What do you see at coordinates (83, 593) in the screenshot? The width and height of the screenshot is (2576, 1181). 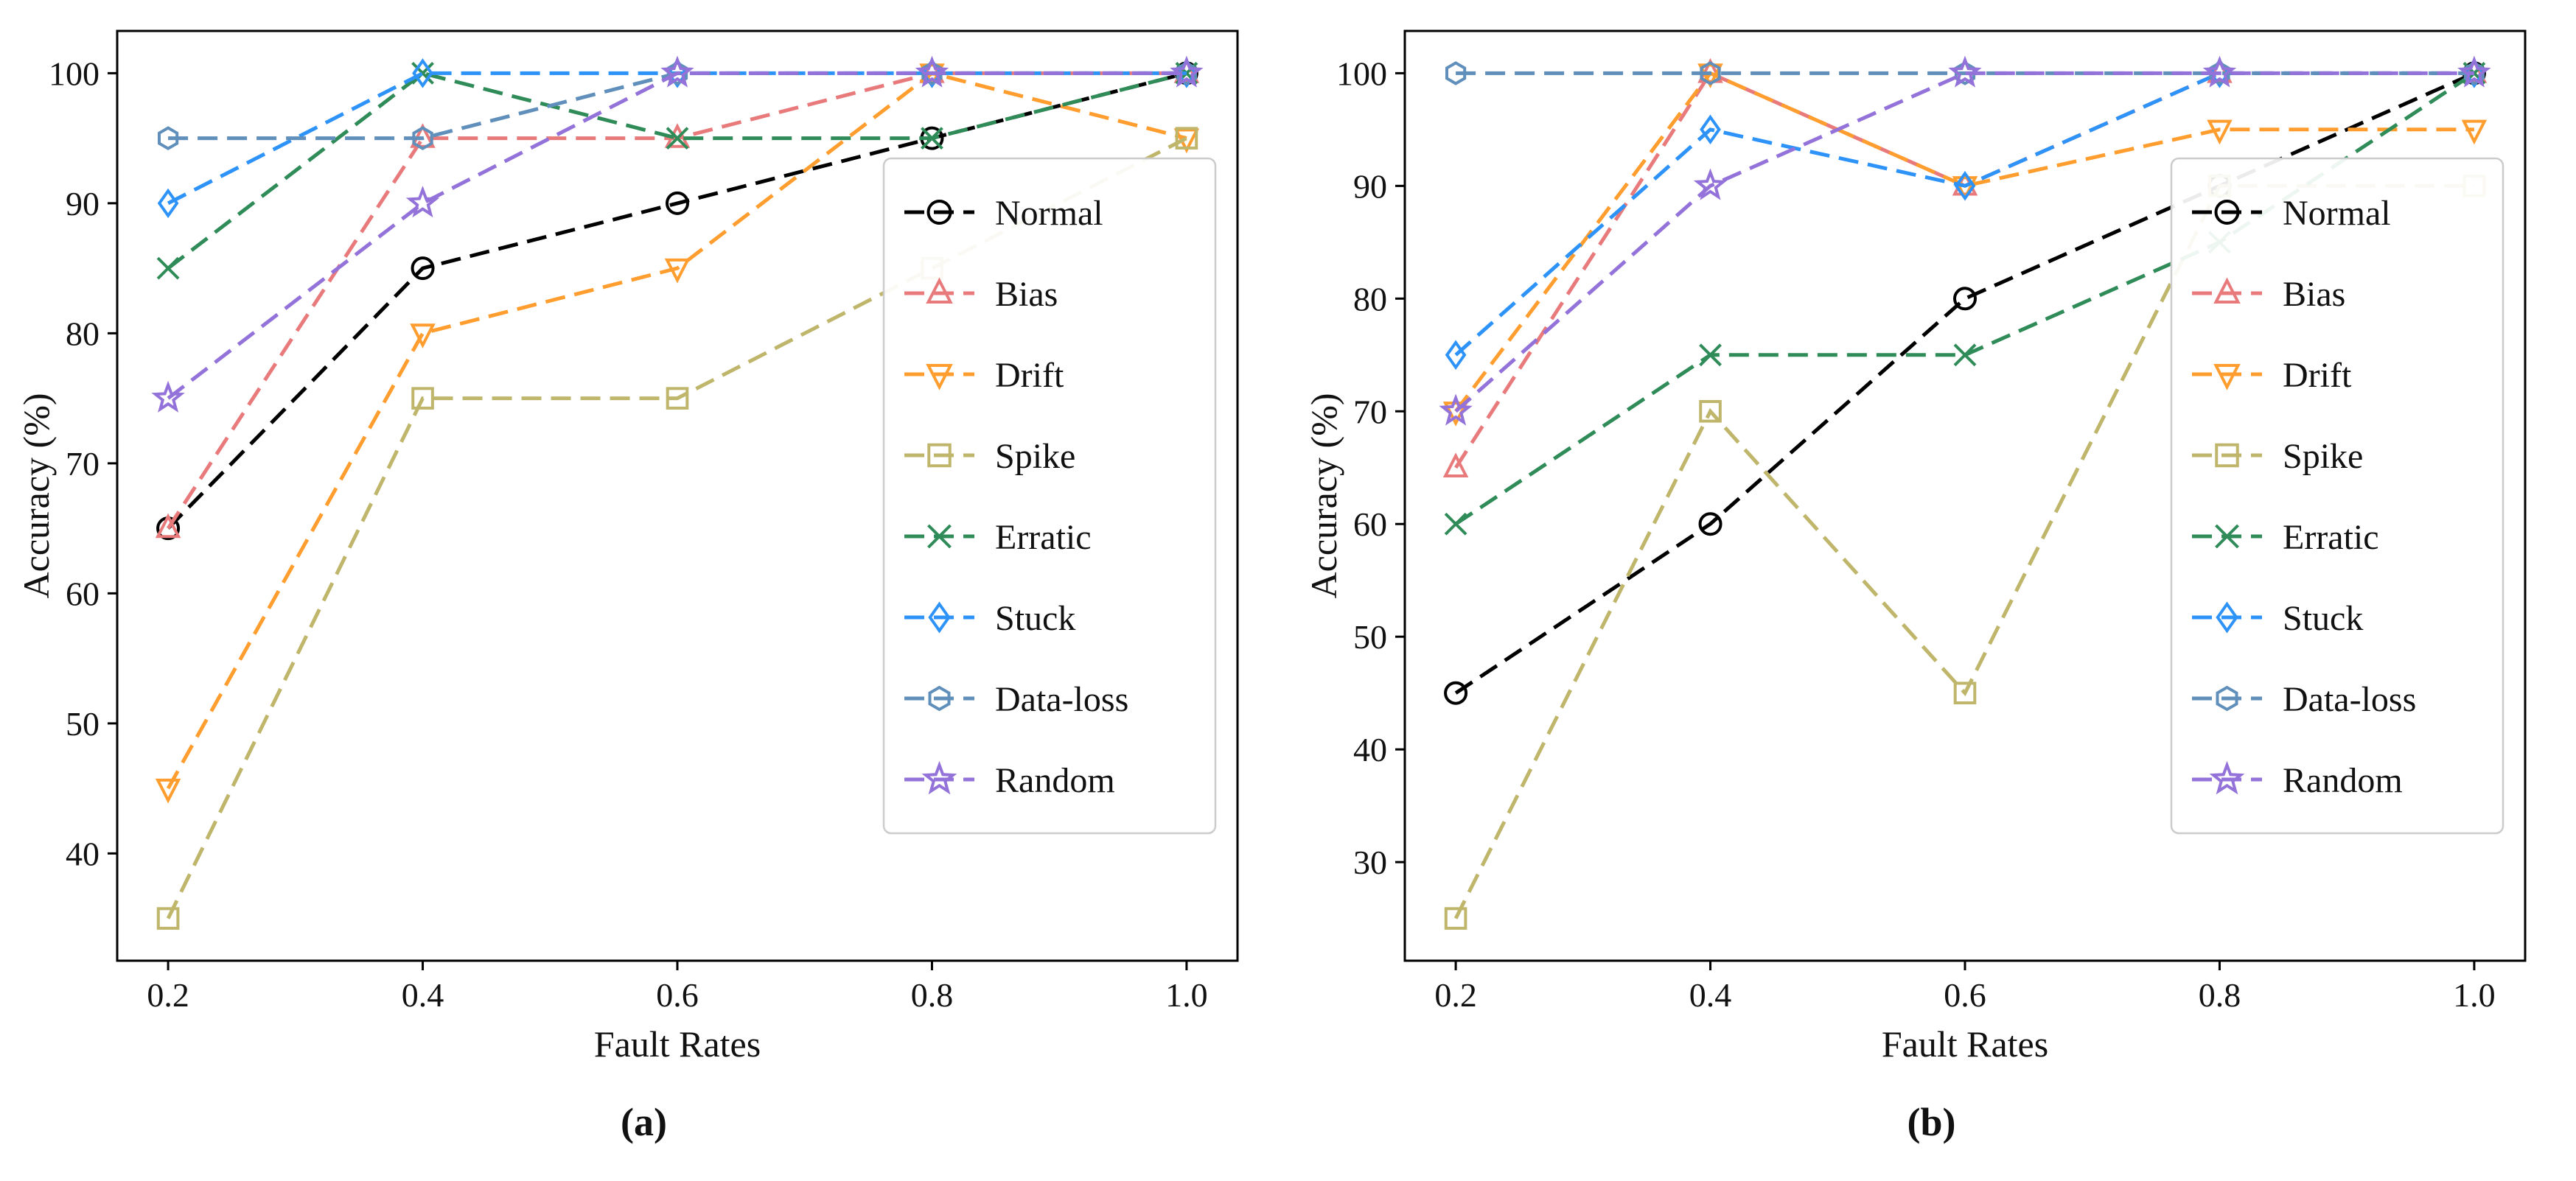 I see `y-tick-label: 60` at bounding box center [83, 593].